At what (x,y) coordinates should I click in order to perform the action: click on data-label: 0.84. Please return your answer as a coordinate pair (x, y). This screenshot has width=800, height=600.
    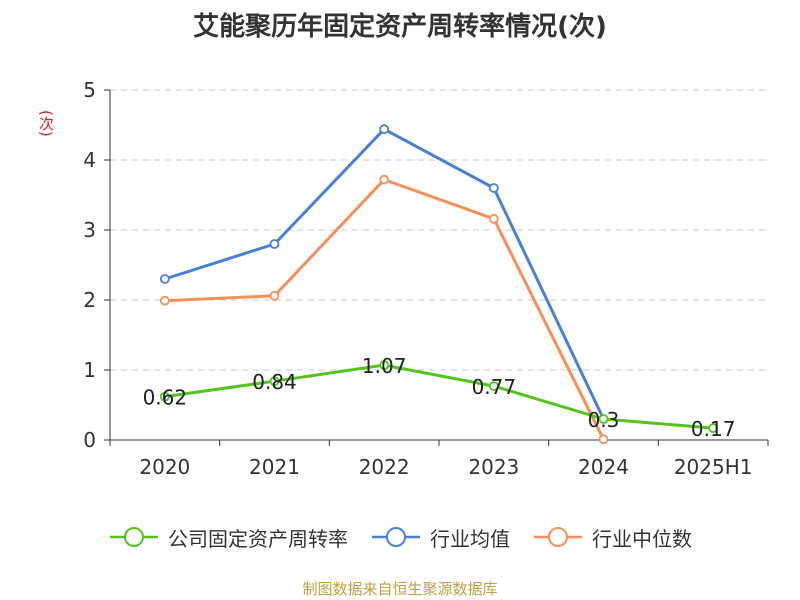
    Looking at the image, I should click on (274, 382).